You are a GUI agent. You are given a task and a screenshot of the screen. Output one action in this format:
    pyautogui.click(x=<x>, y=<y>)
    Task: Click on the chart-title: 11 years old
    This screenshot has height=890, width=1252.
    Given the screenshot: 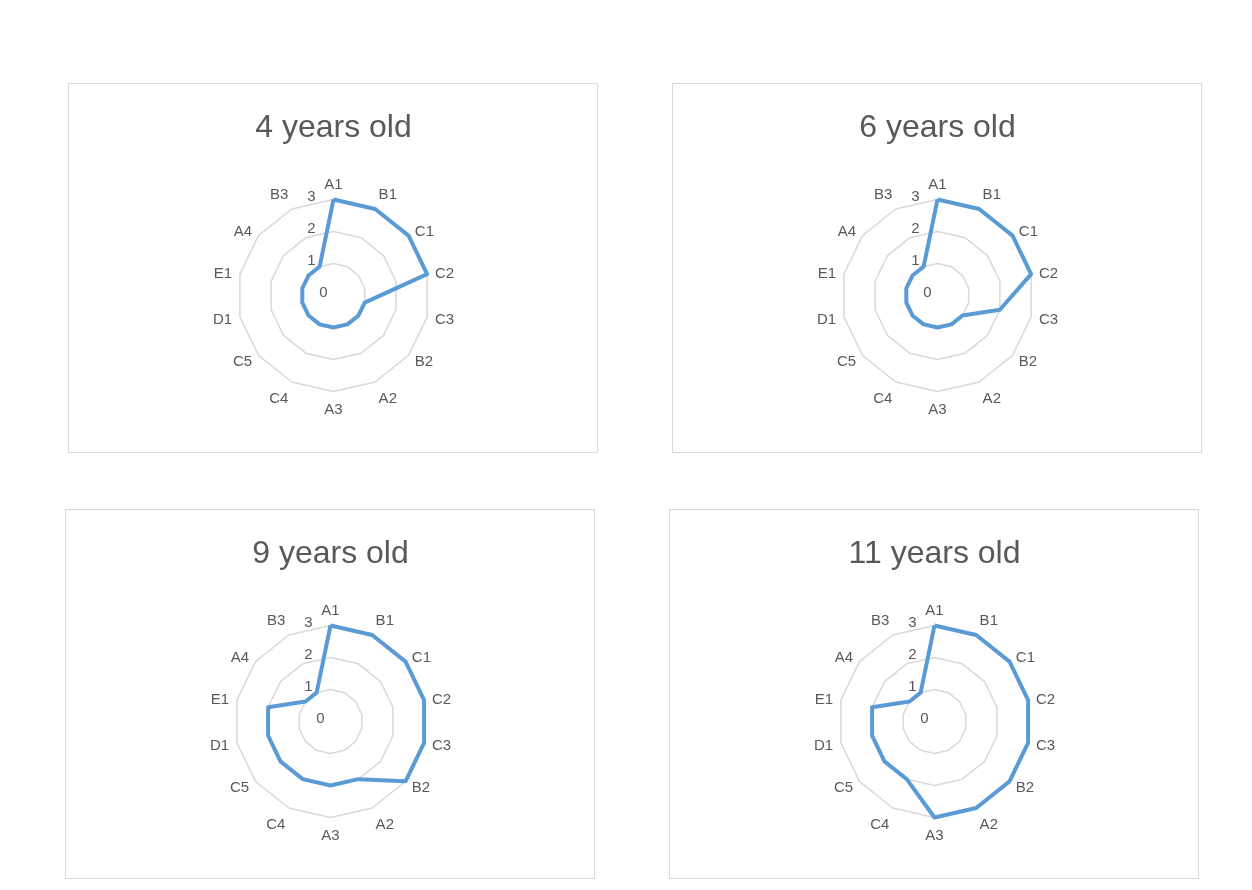 What is the action you would take?
    pyautogui.click(x=934, y=551)
    